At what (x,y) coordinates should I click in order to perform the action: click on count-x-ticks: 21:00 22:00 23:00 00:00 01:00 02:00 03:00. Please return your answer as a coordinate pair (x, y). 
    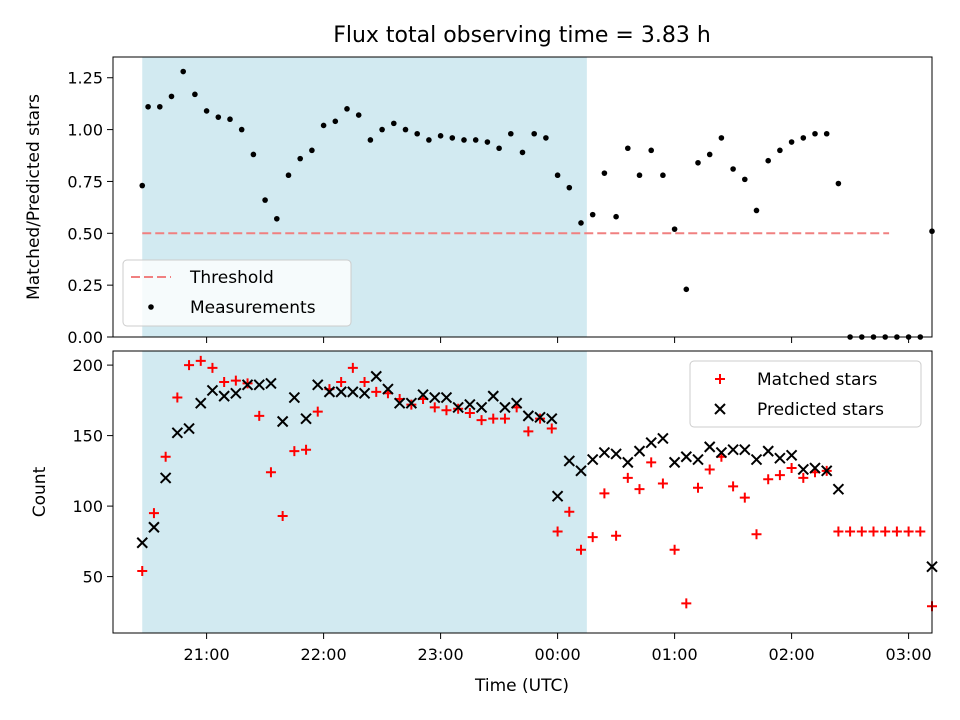
    Looking at the image, I should click on (558, 648).